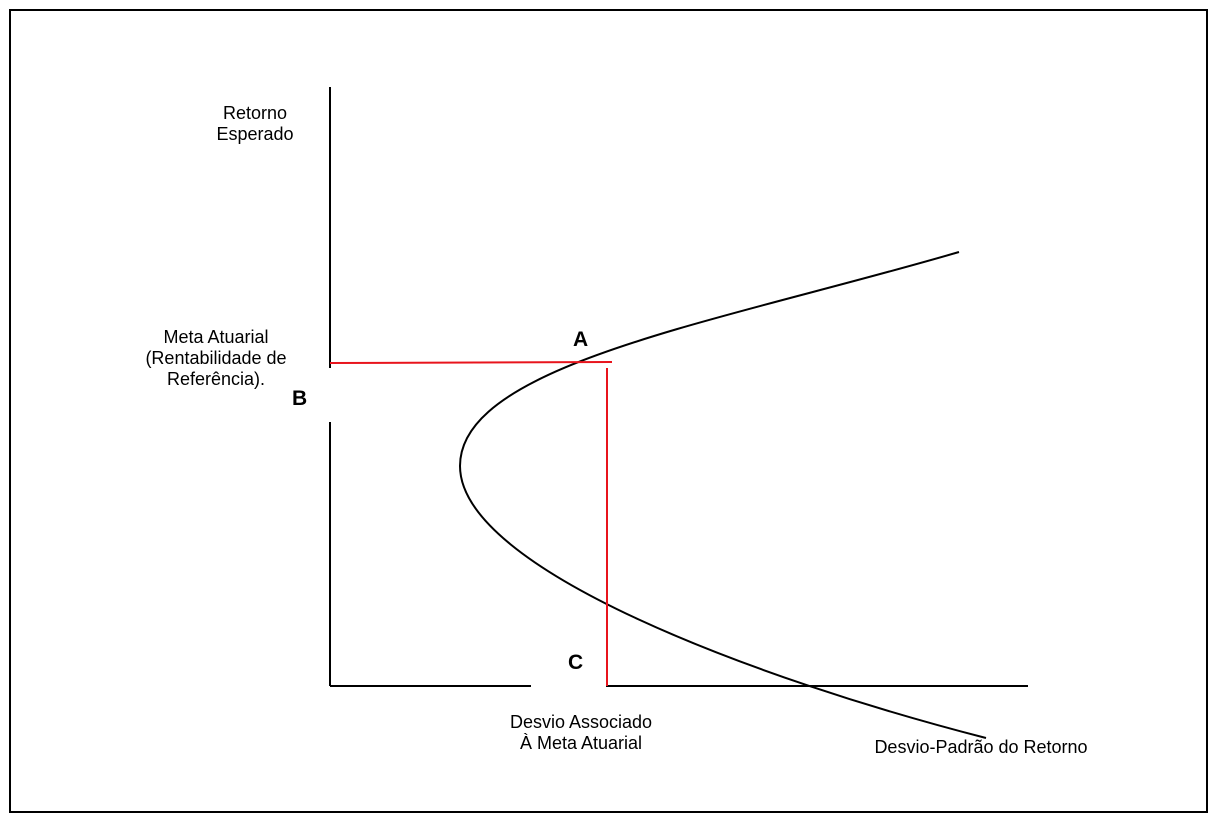 Image resolution: width=1217 pixels, height=822 pixels. What do you see at coordinates (255, 123) in the screenshot?
I see `y-axis-label: Retorno Esperado` at bounding box center [255, 123].